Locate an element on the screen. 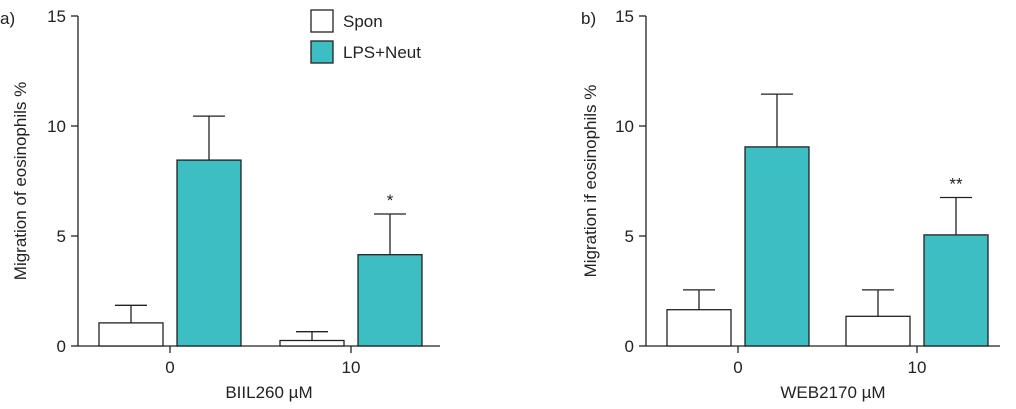 This screenshot has height=409, width=1016. x-axis-label: WEB2170 µM is located at coordinates (832, 392).